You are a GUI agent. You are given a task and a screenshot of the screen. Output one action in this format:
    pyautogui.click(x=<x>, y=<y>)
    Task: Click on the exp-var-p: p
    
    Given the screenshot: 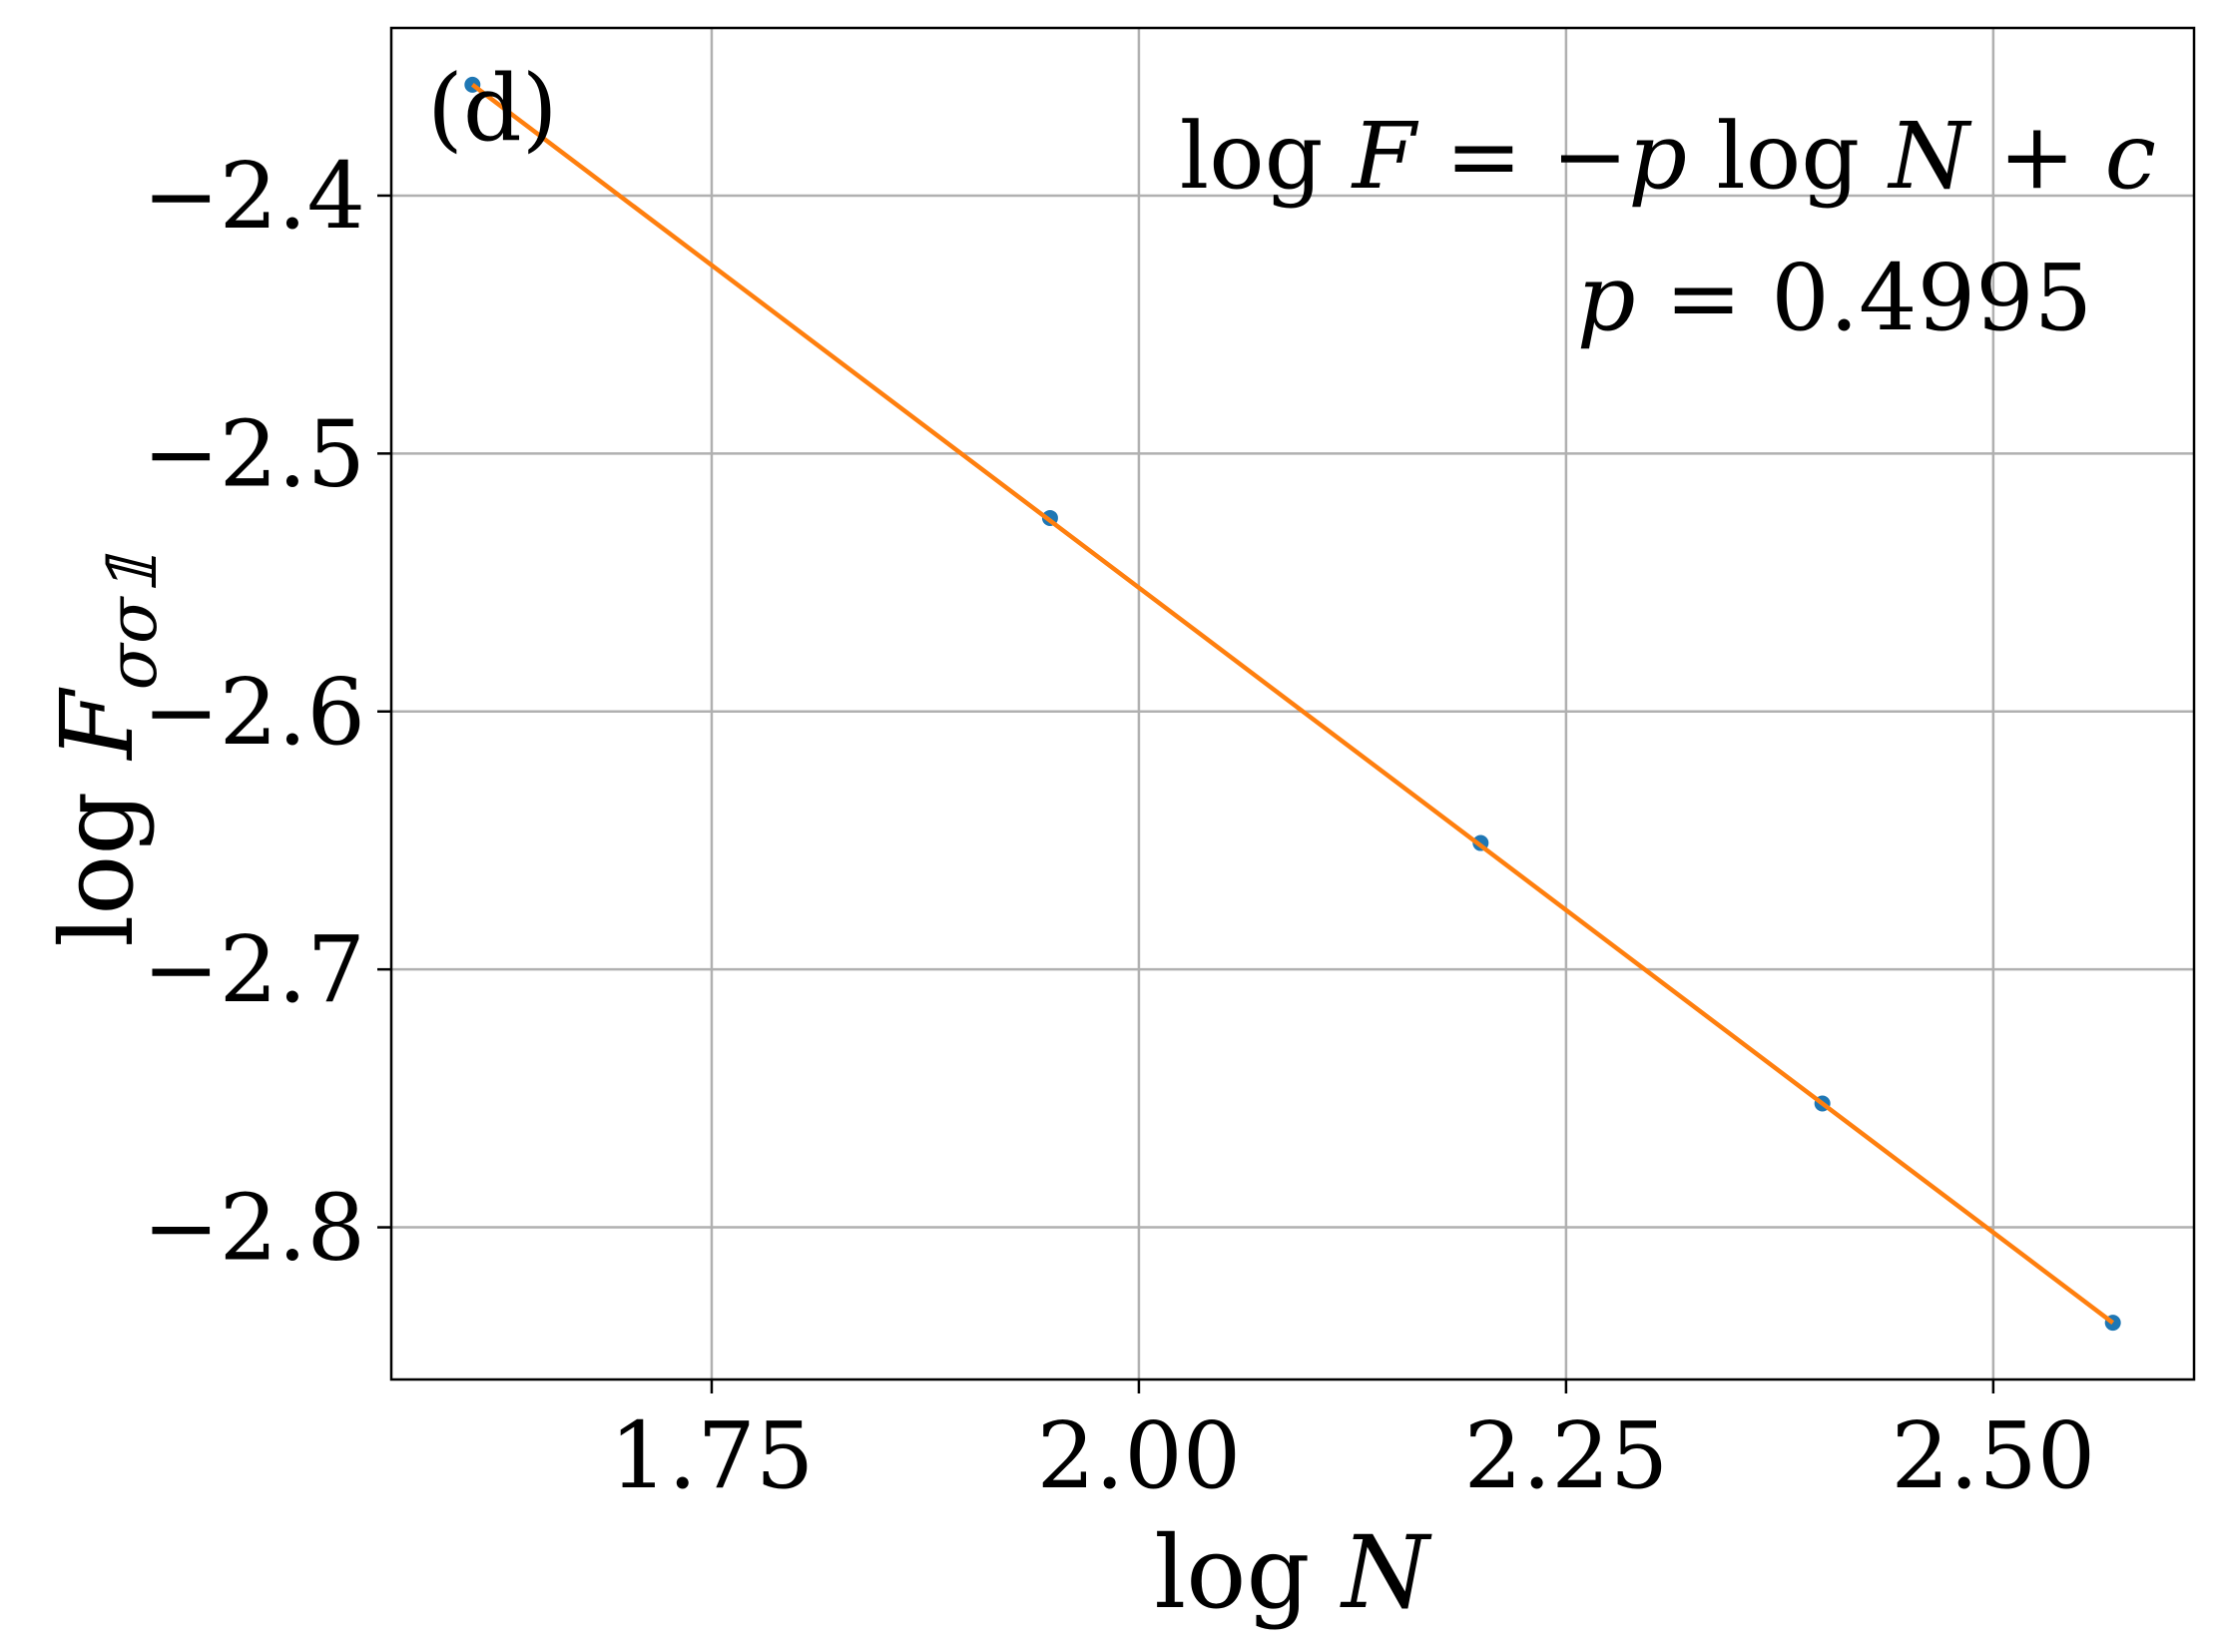 What is the action you would take?
    pyautogui.click(x=1606, y=298)
    